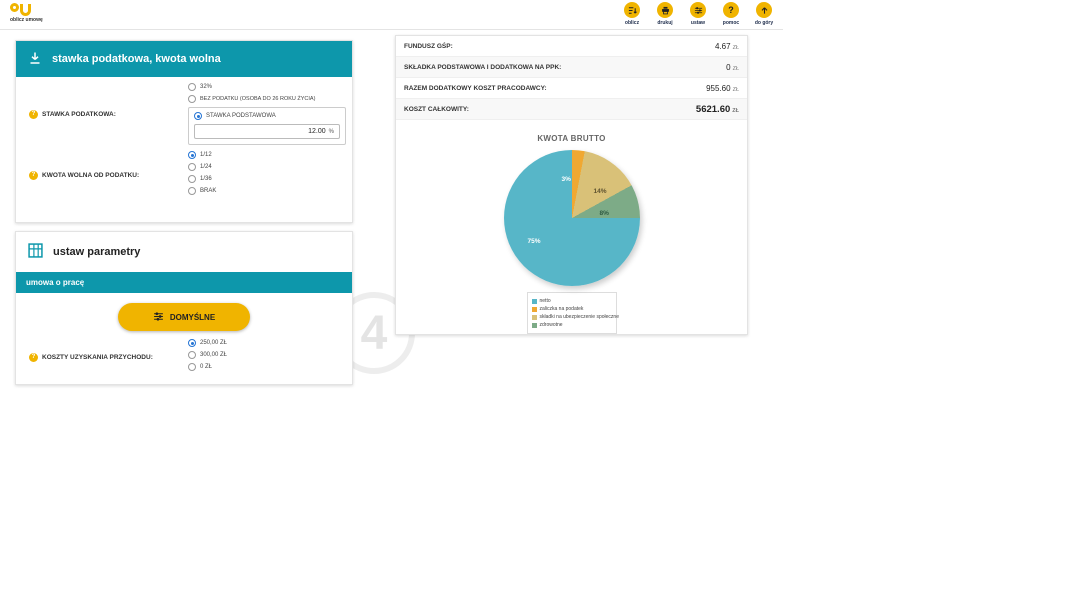 This screenshot has width=1080, height=608. Describe the element at coordinates (14, 7) in the screenshot. I see `logo-o-icon` at that location.